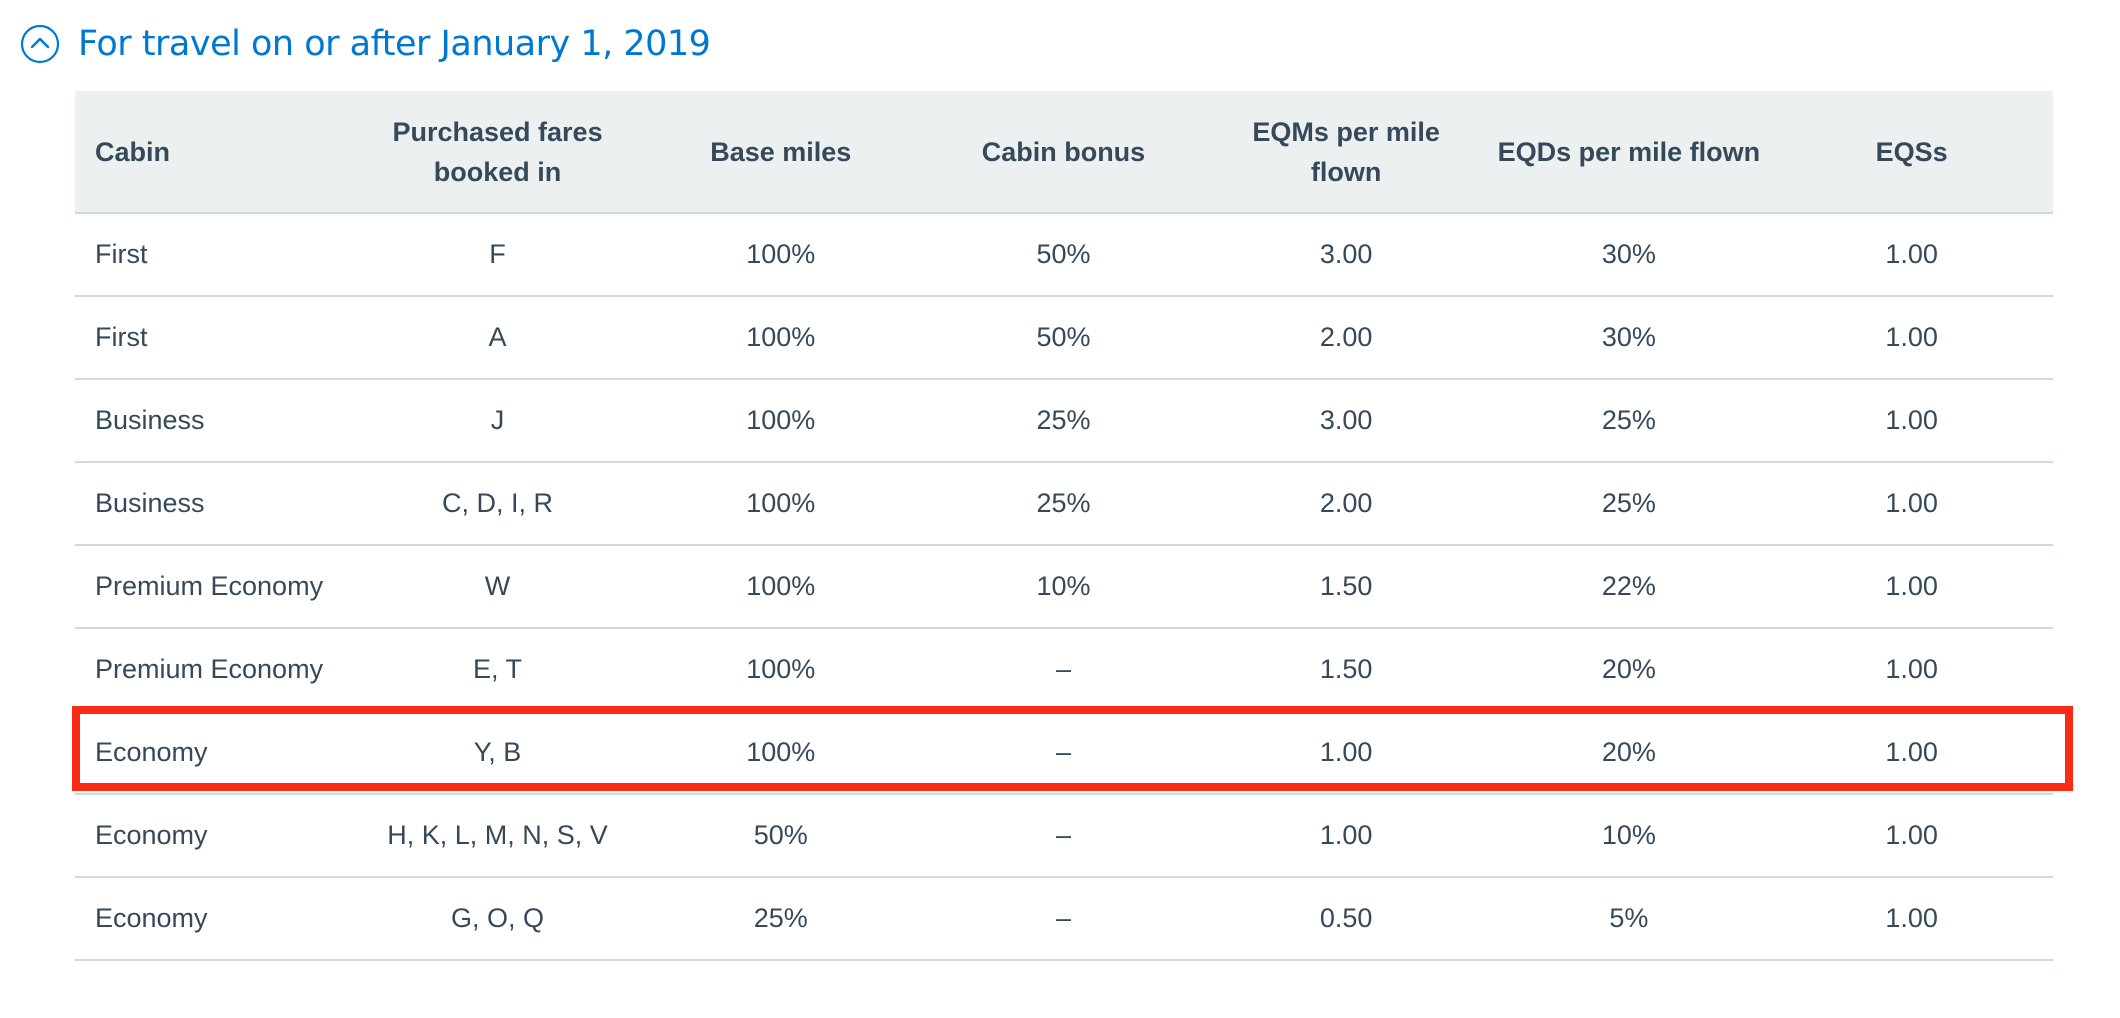 The image size is (2120, 1018). What do you see at coordinates (1629, 836) in the screenshot?
I see `eqd-cell: 10%` at bounding box center [1629, 836].